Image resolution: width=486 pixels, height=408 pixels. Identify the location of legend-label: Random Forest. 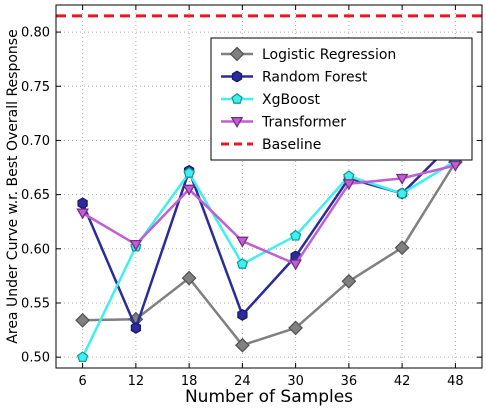
(315, 78).